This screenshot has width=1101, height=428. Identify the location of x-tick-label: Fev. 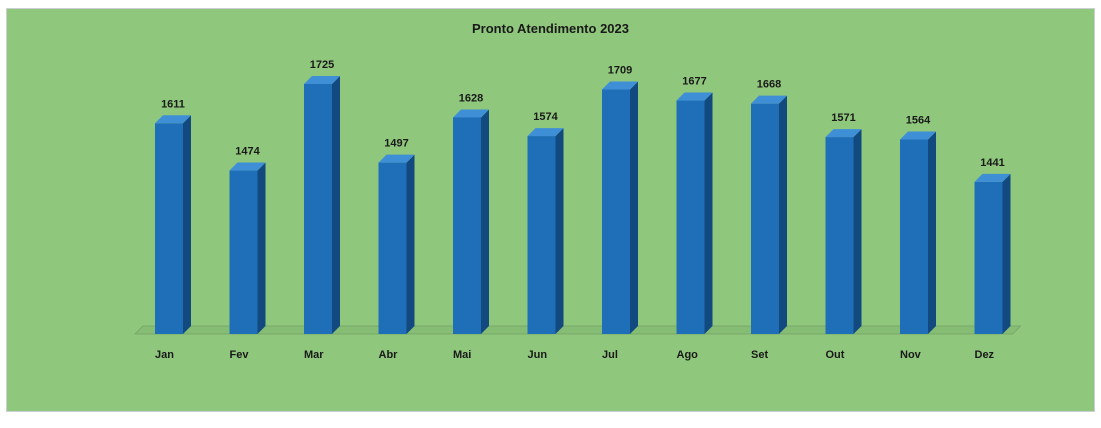
(240, 355).